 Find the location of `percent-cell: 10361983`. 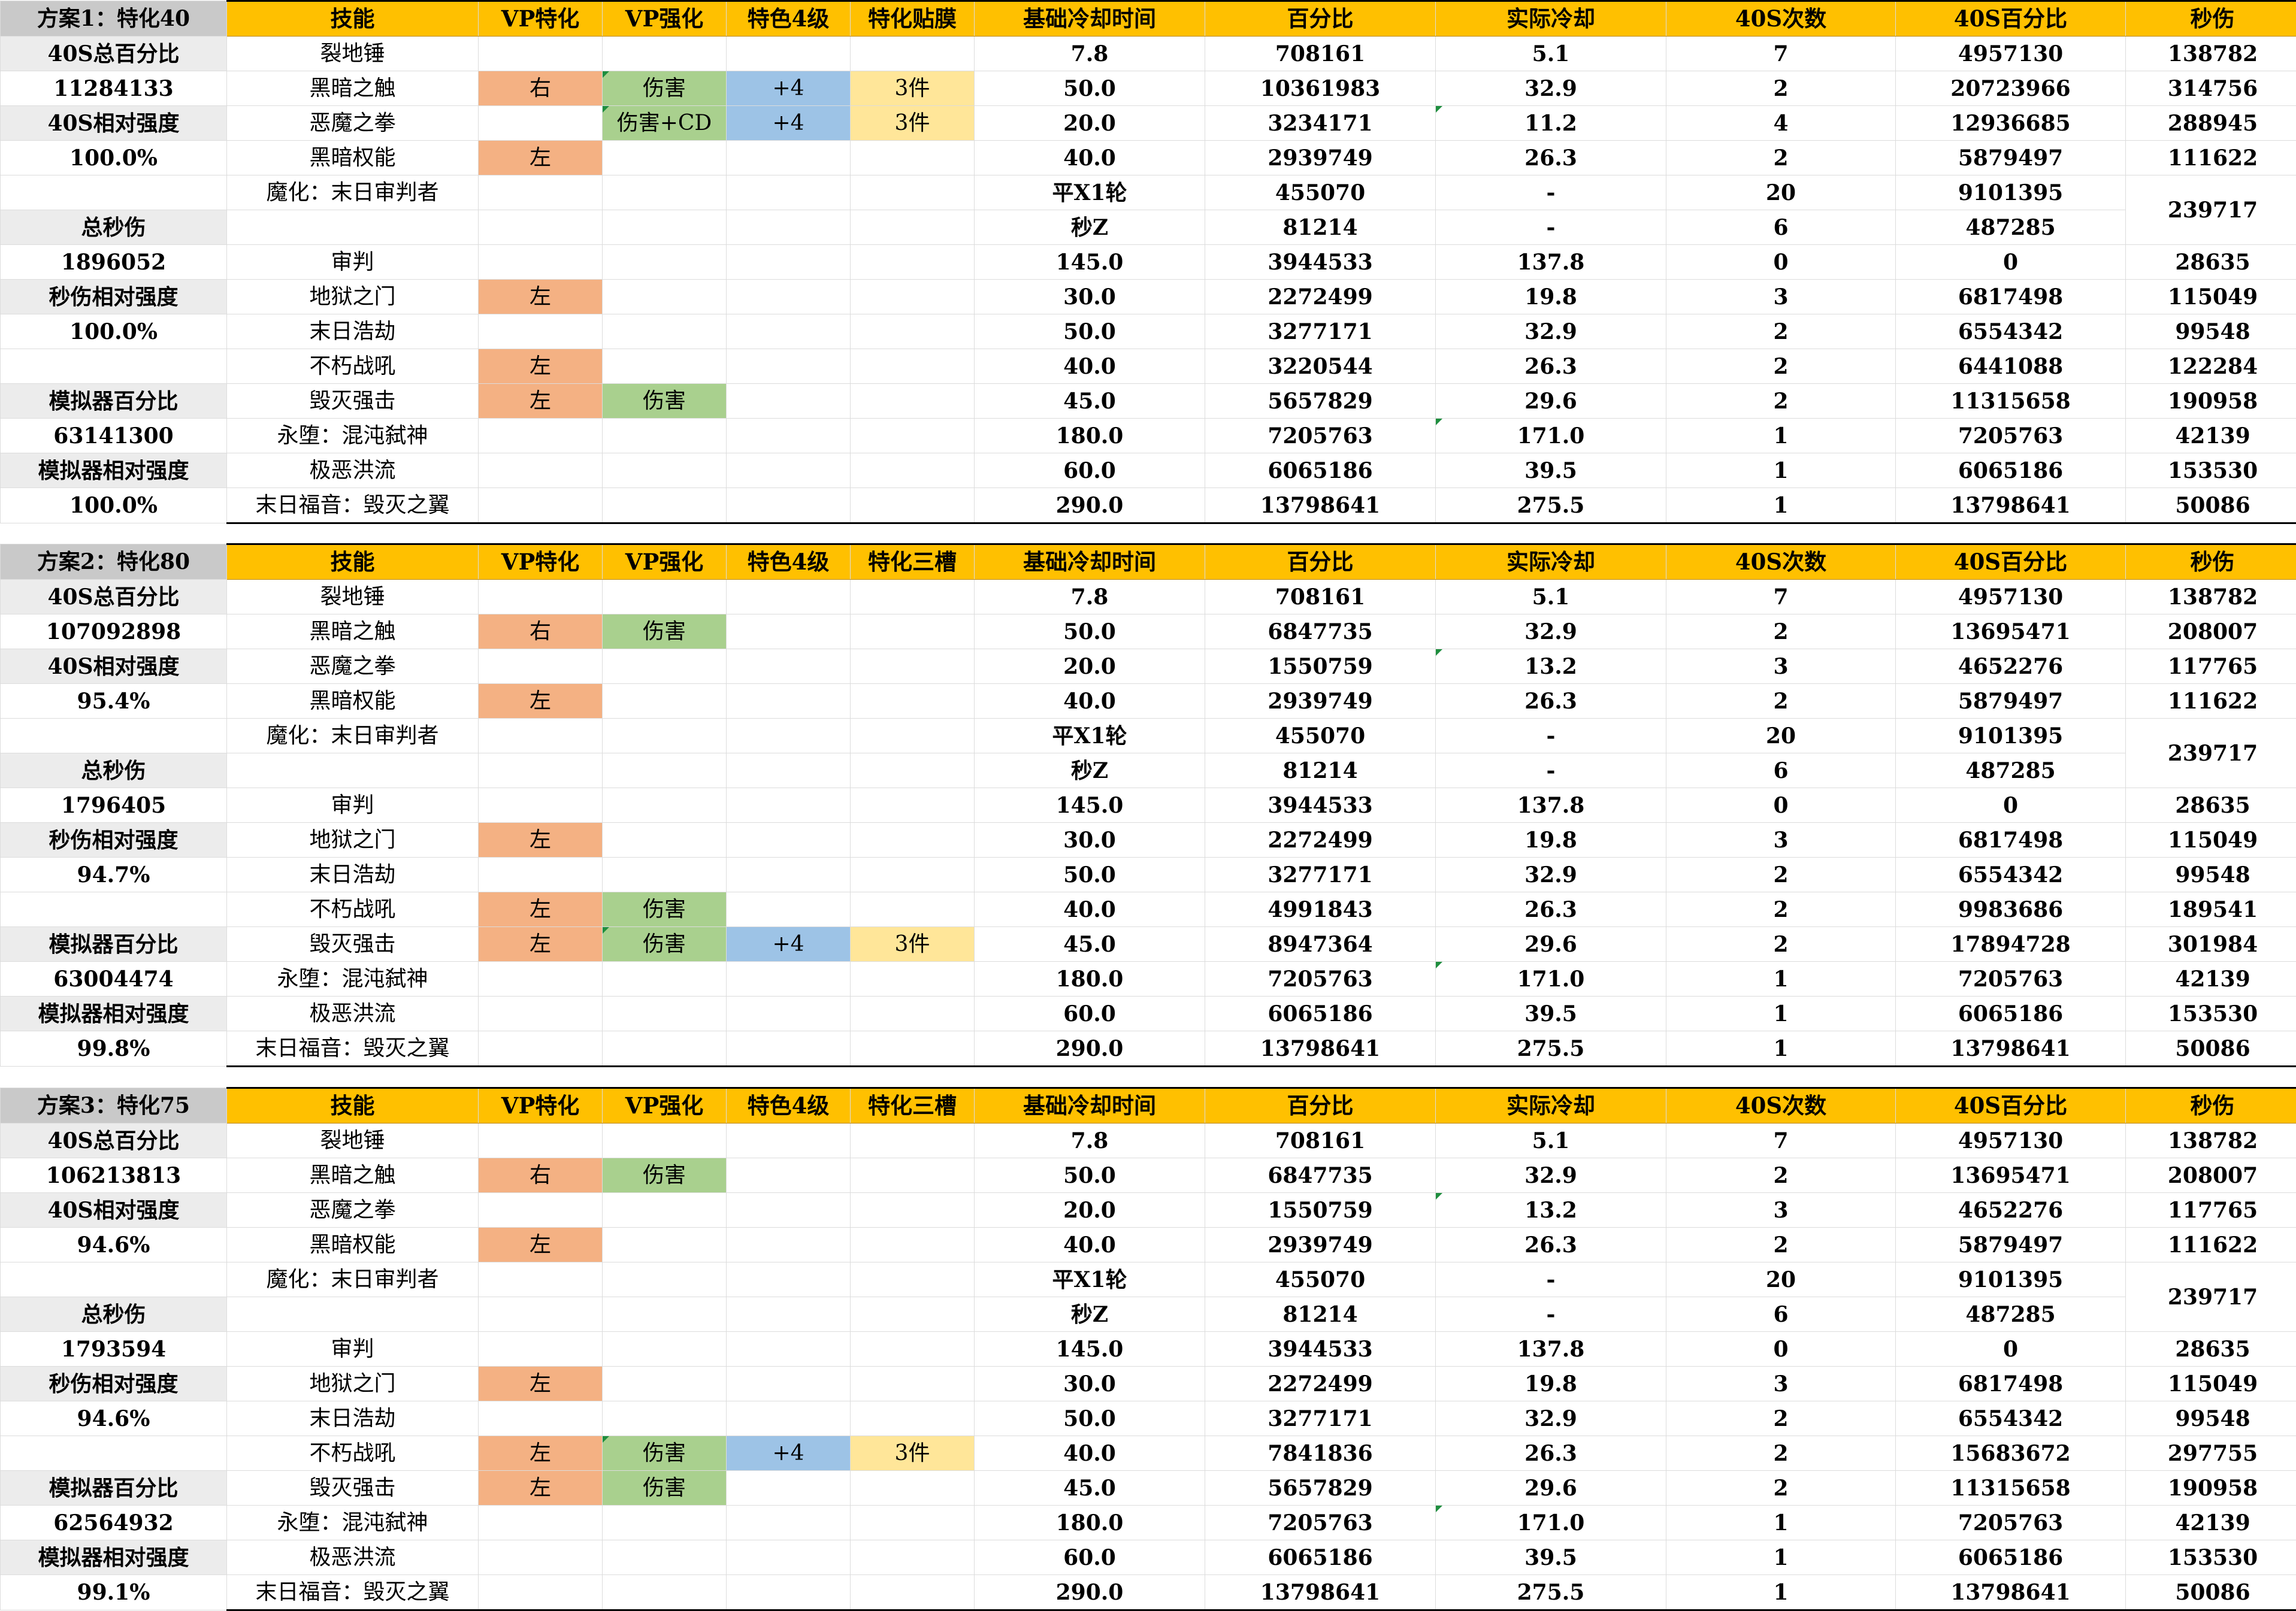

percent-cell: 10361983 is located at coordinates (1320, 88).